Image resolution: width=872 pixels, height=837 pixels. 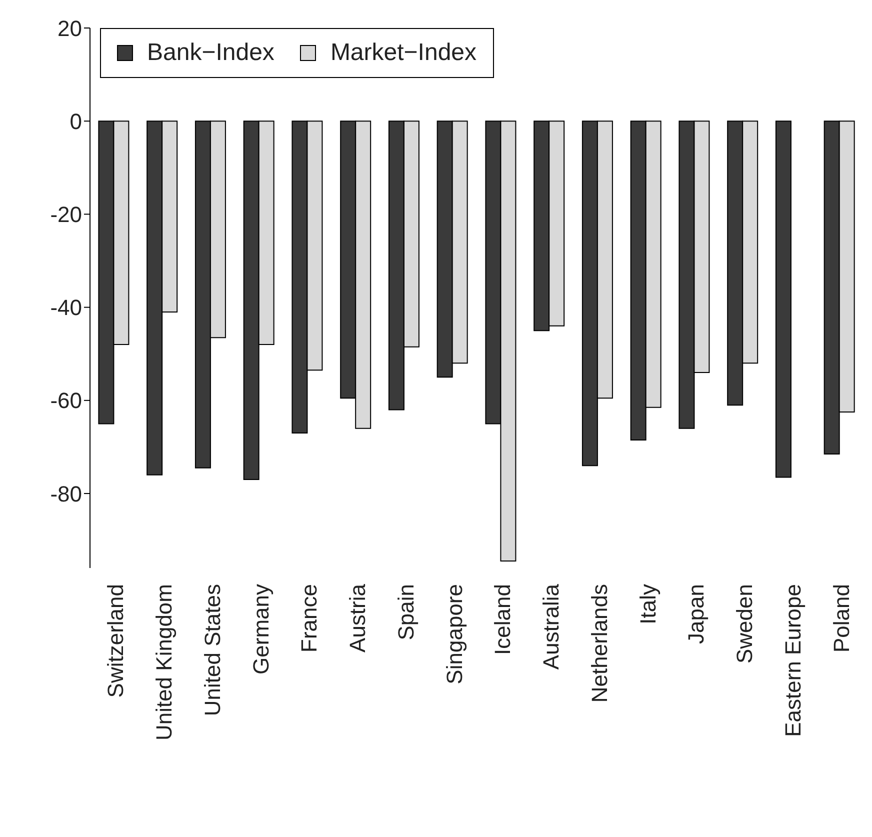 What do you see at coordinates (647, 604) in the screenshot?
I see `x-tick-label: Italy` at bounding box center [647, 604].